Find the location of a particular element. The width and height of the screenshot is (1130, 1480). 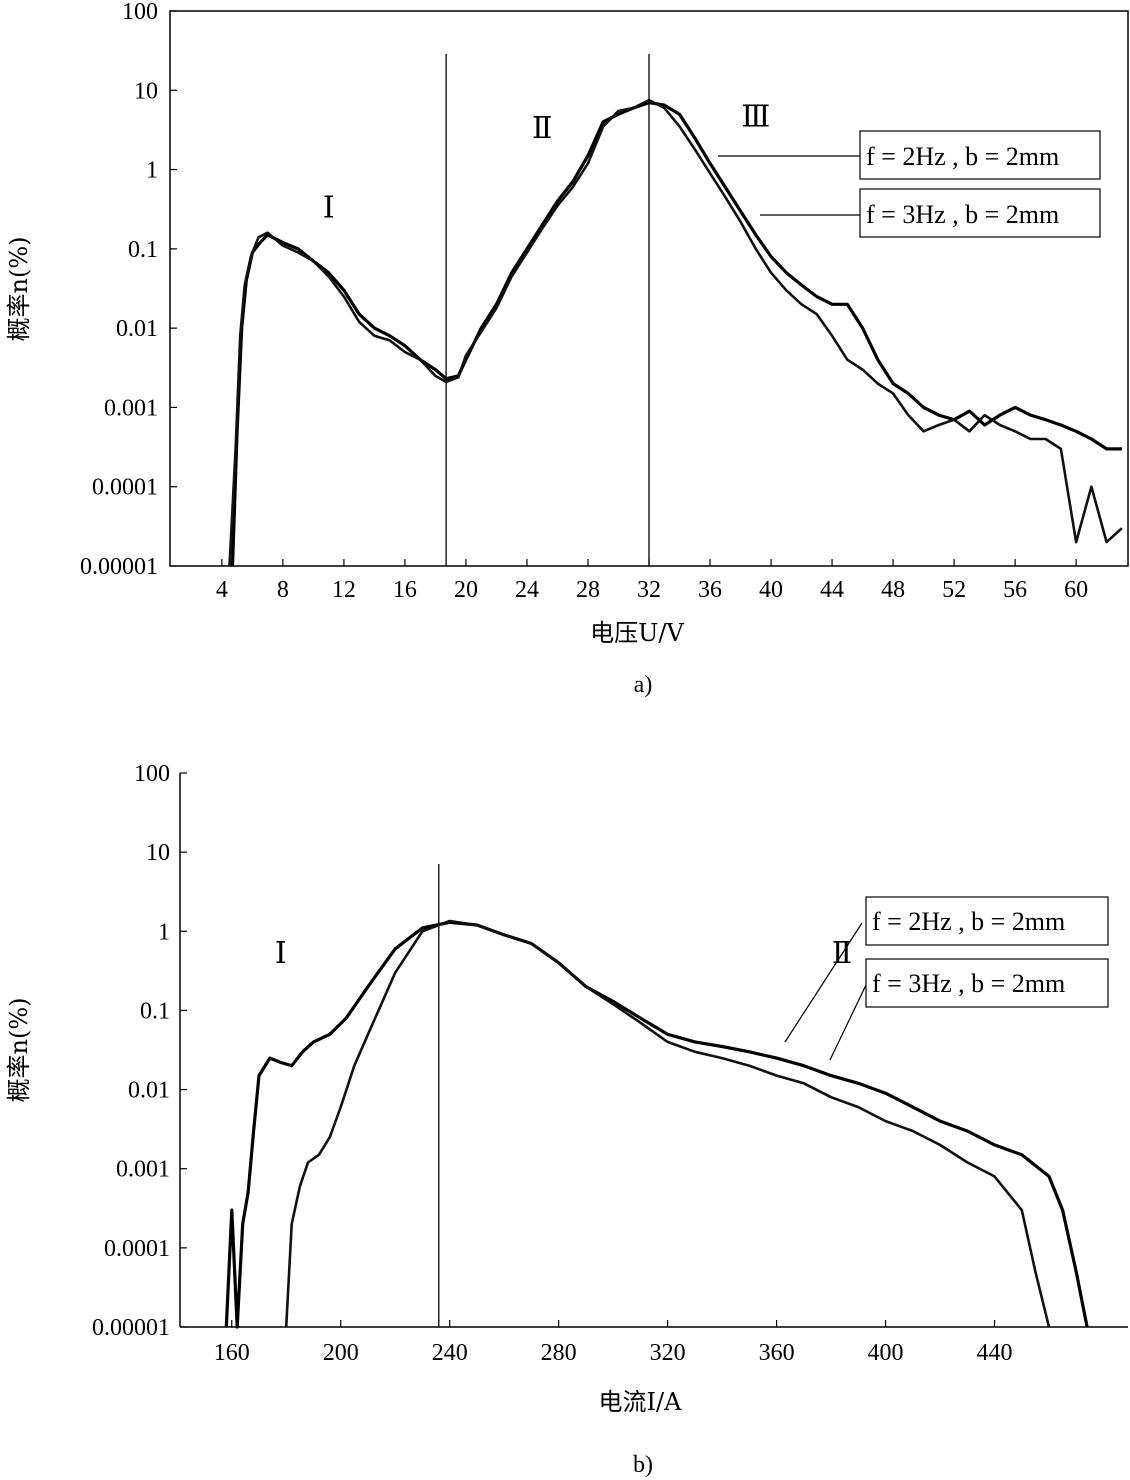

y-axis-label-a: 概率n(%) is located at coordinates (19, 289).